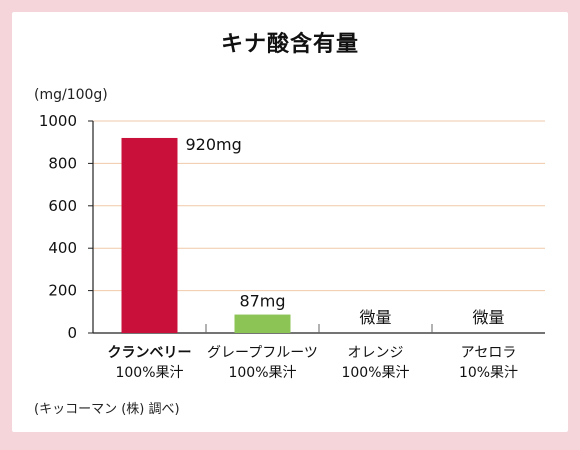  What do you see at coordinates (71, 95) in the screenshot?
I see `unit-label: (mg/100g)` at bounding box center [71, 95].